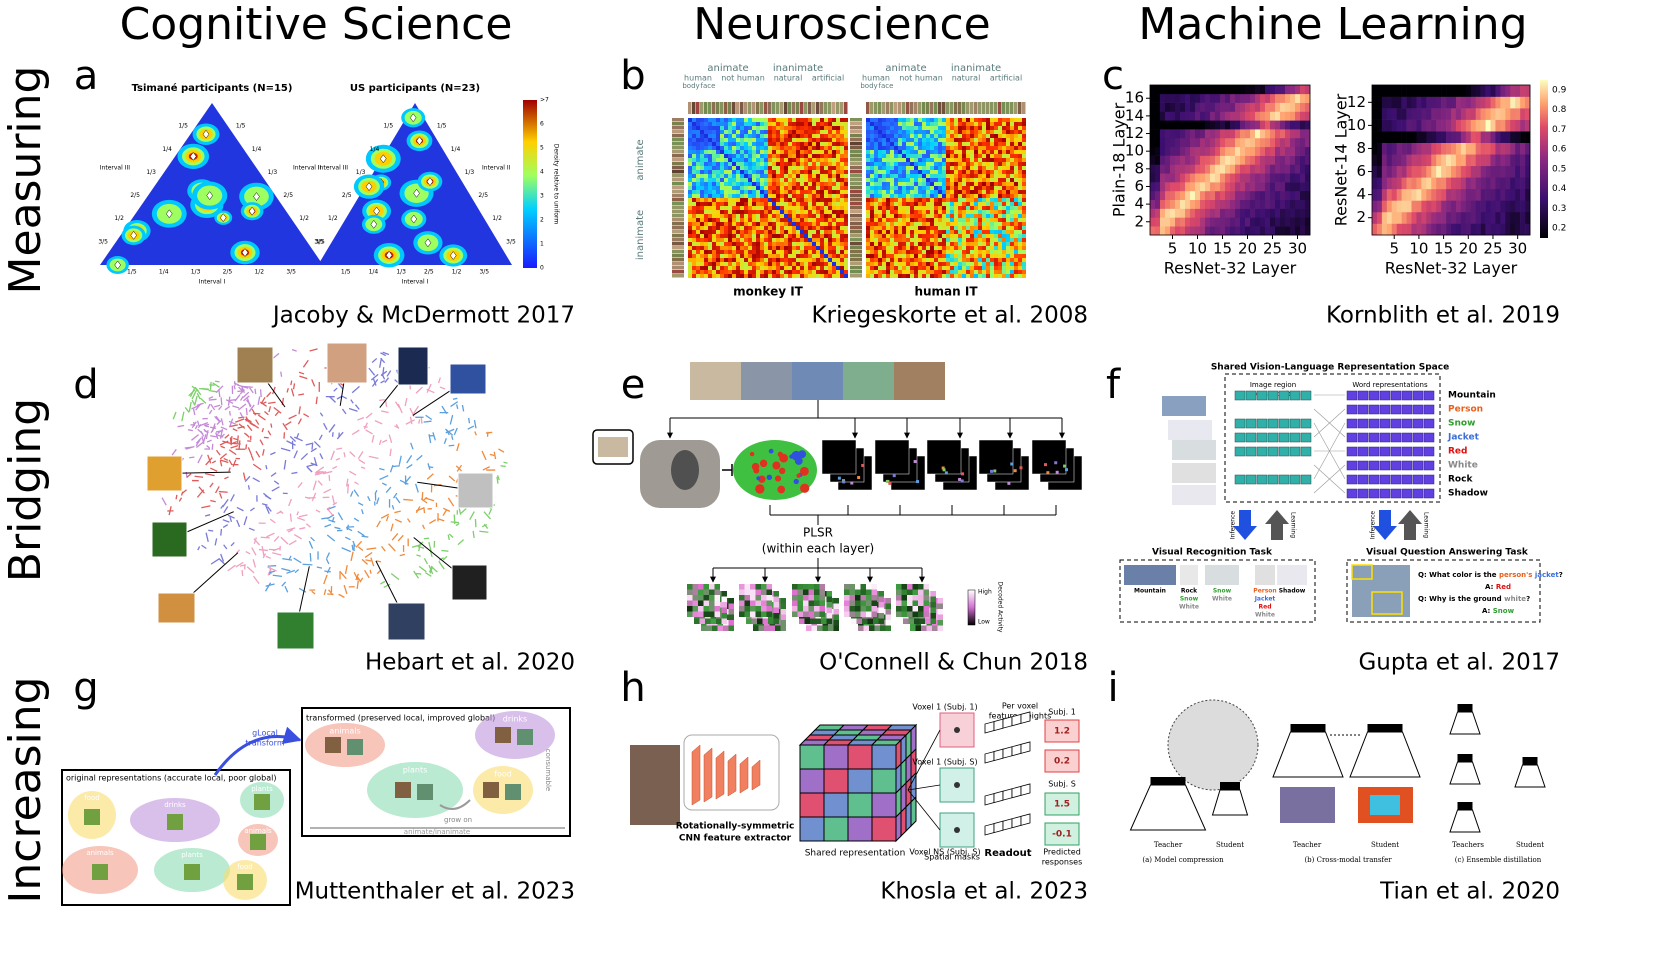 The width and height of the screenshot is (1661, 961). Describe the element at coordinates (542, 148) in the screenshot. I see `tick-label: 5` at that location.